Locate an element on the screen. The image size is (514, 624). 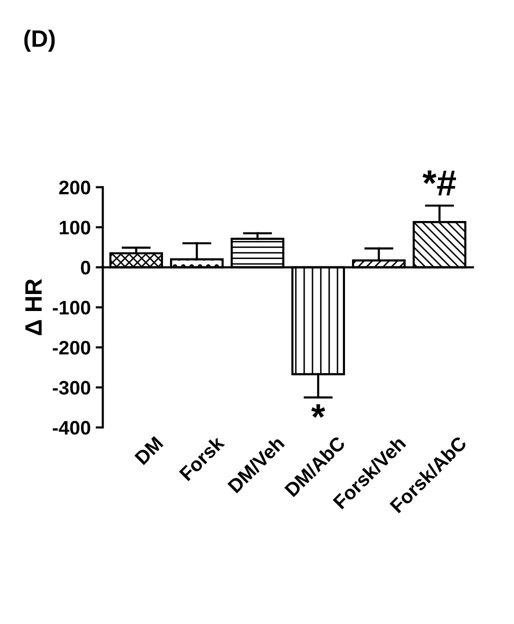
annotation: * is located at coordinates (318, 411).